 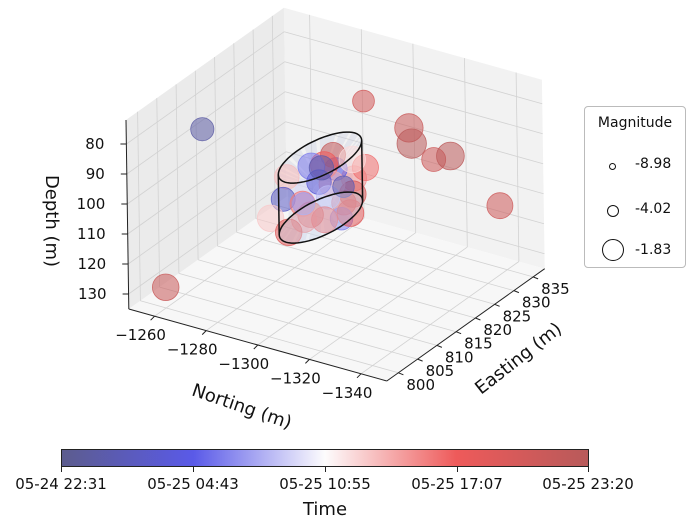 I want to click on legend-entry-large: -1.83, so click(x=635, y=252).